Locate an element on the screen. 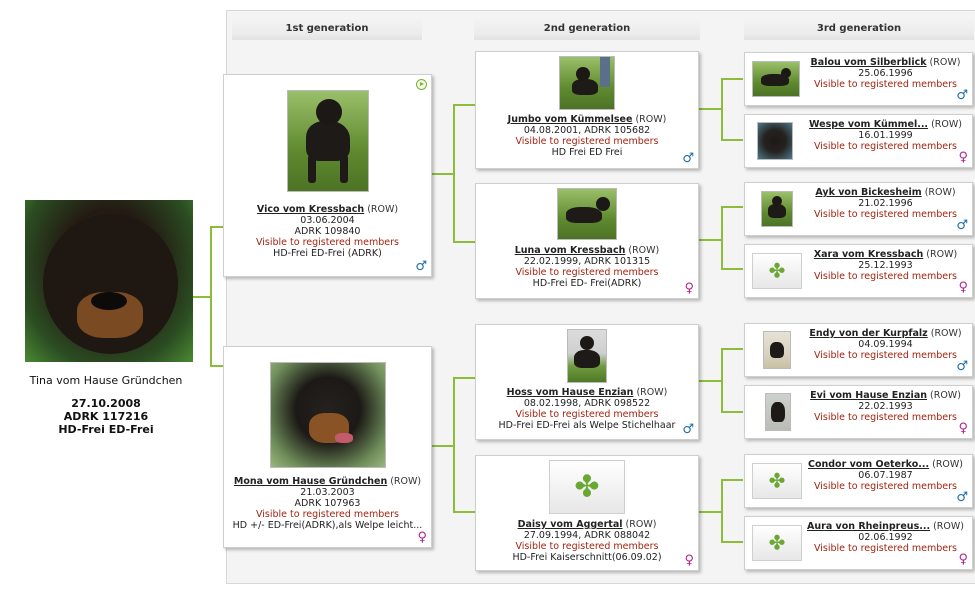 The image size is (975, 600). dog-name-link: Luna vom Kressbach is located at coordinates (570, 250).